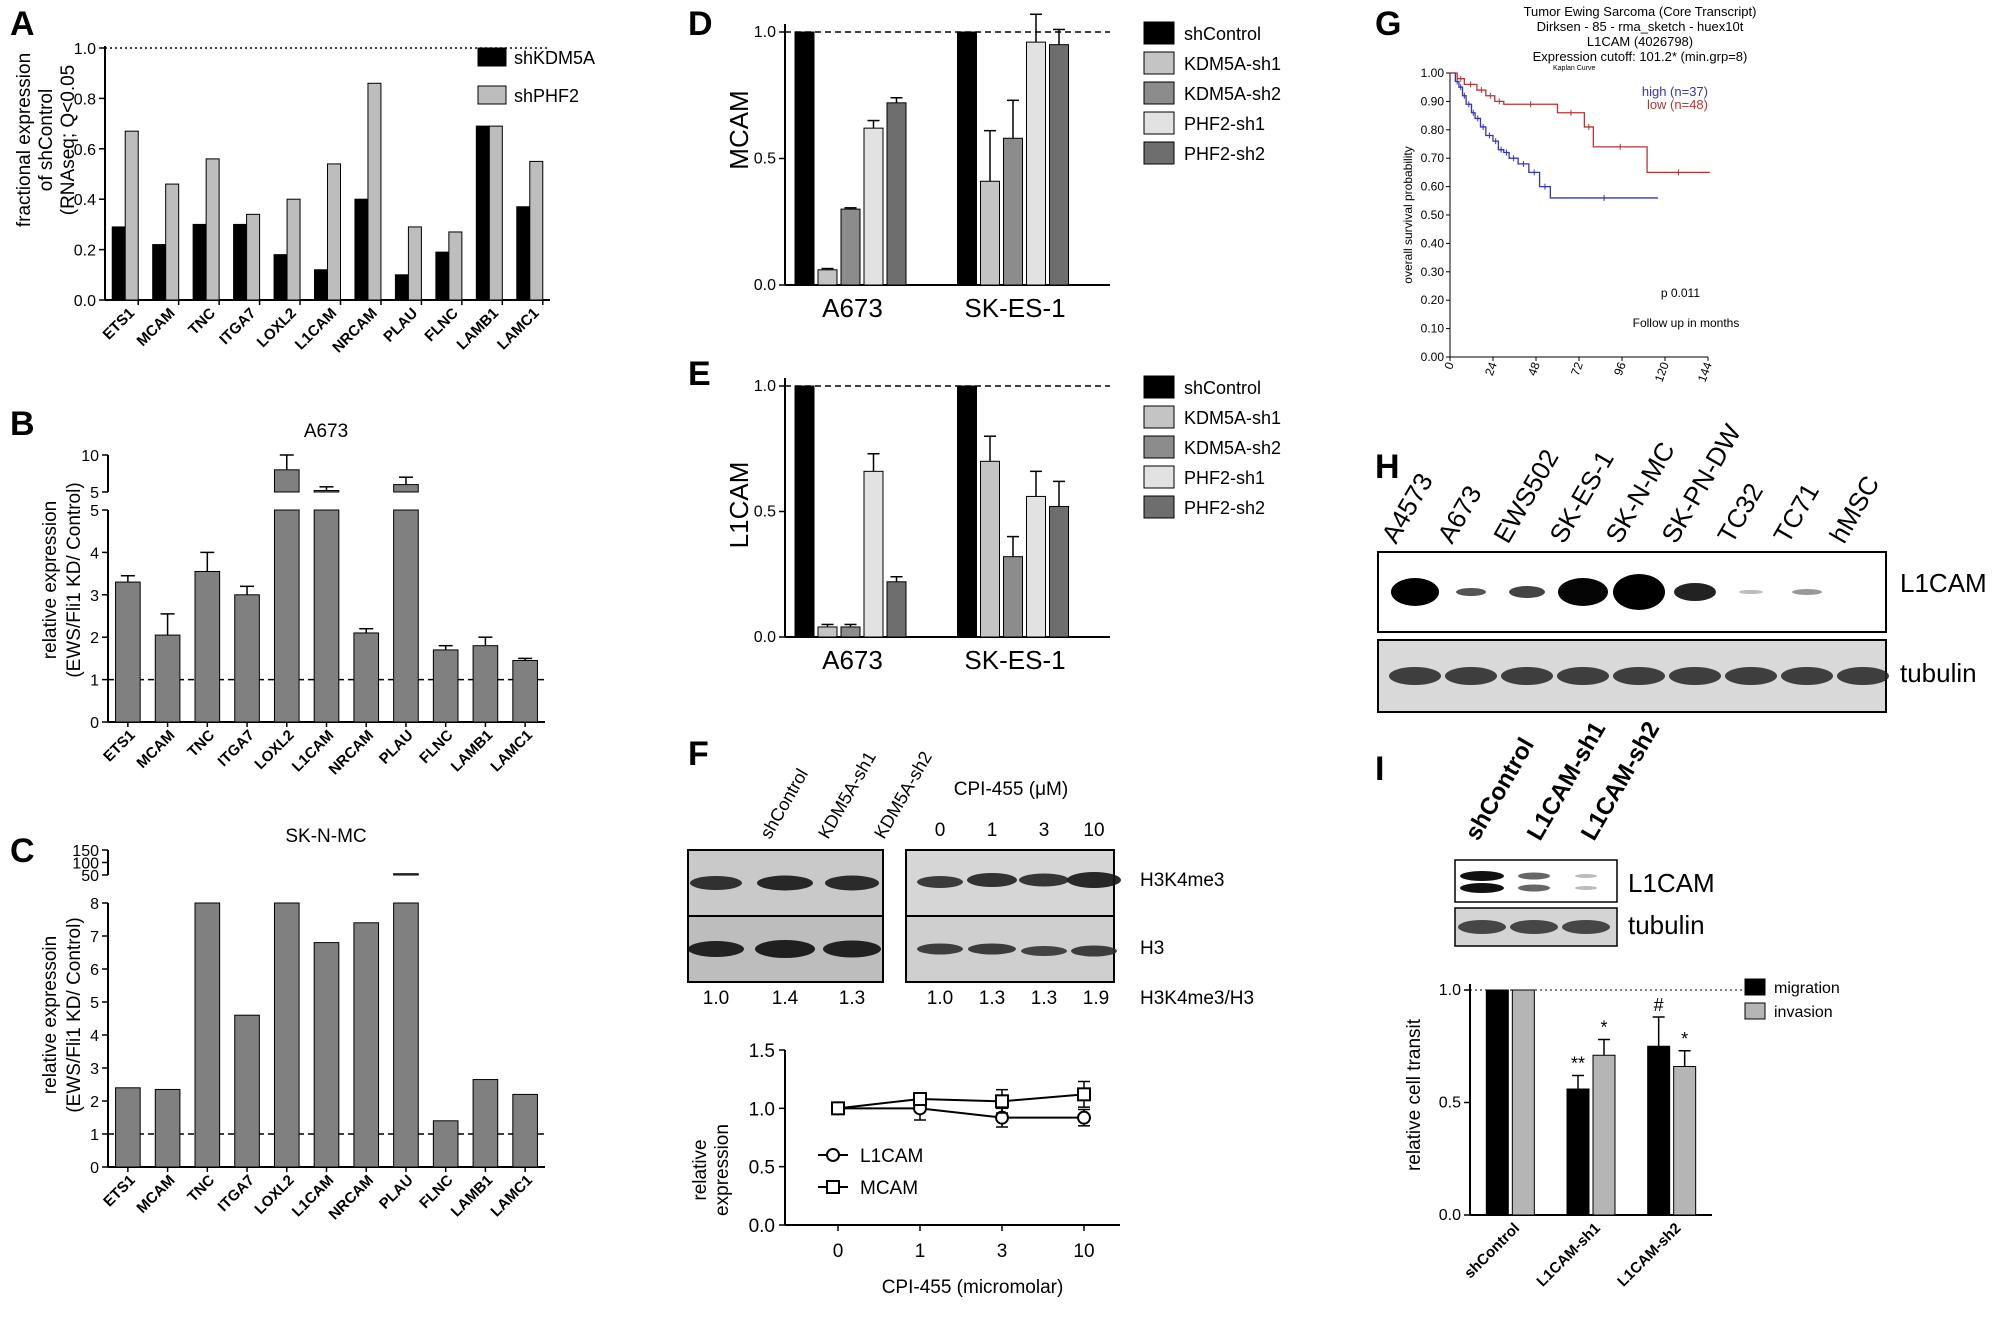  What do you see at coordinates (74, 1014) in the screenshot?
I see `panel-c-ylabel-line2: (EWS/Fli1 KD/ Control)` at bounding box center [74, 1014].